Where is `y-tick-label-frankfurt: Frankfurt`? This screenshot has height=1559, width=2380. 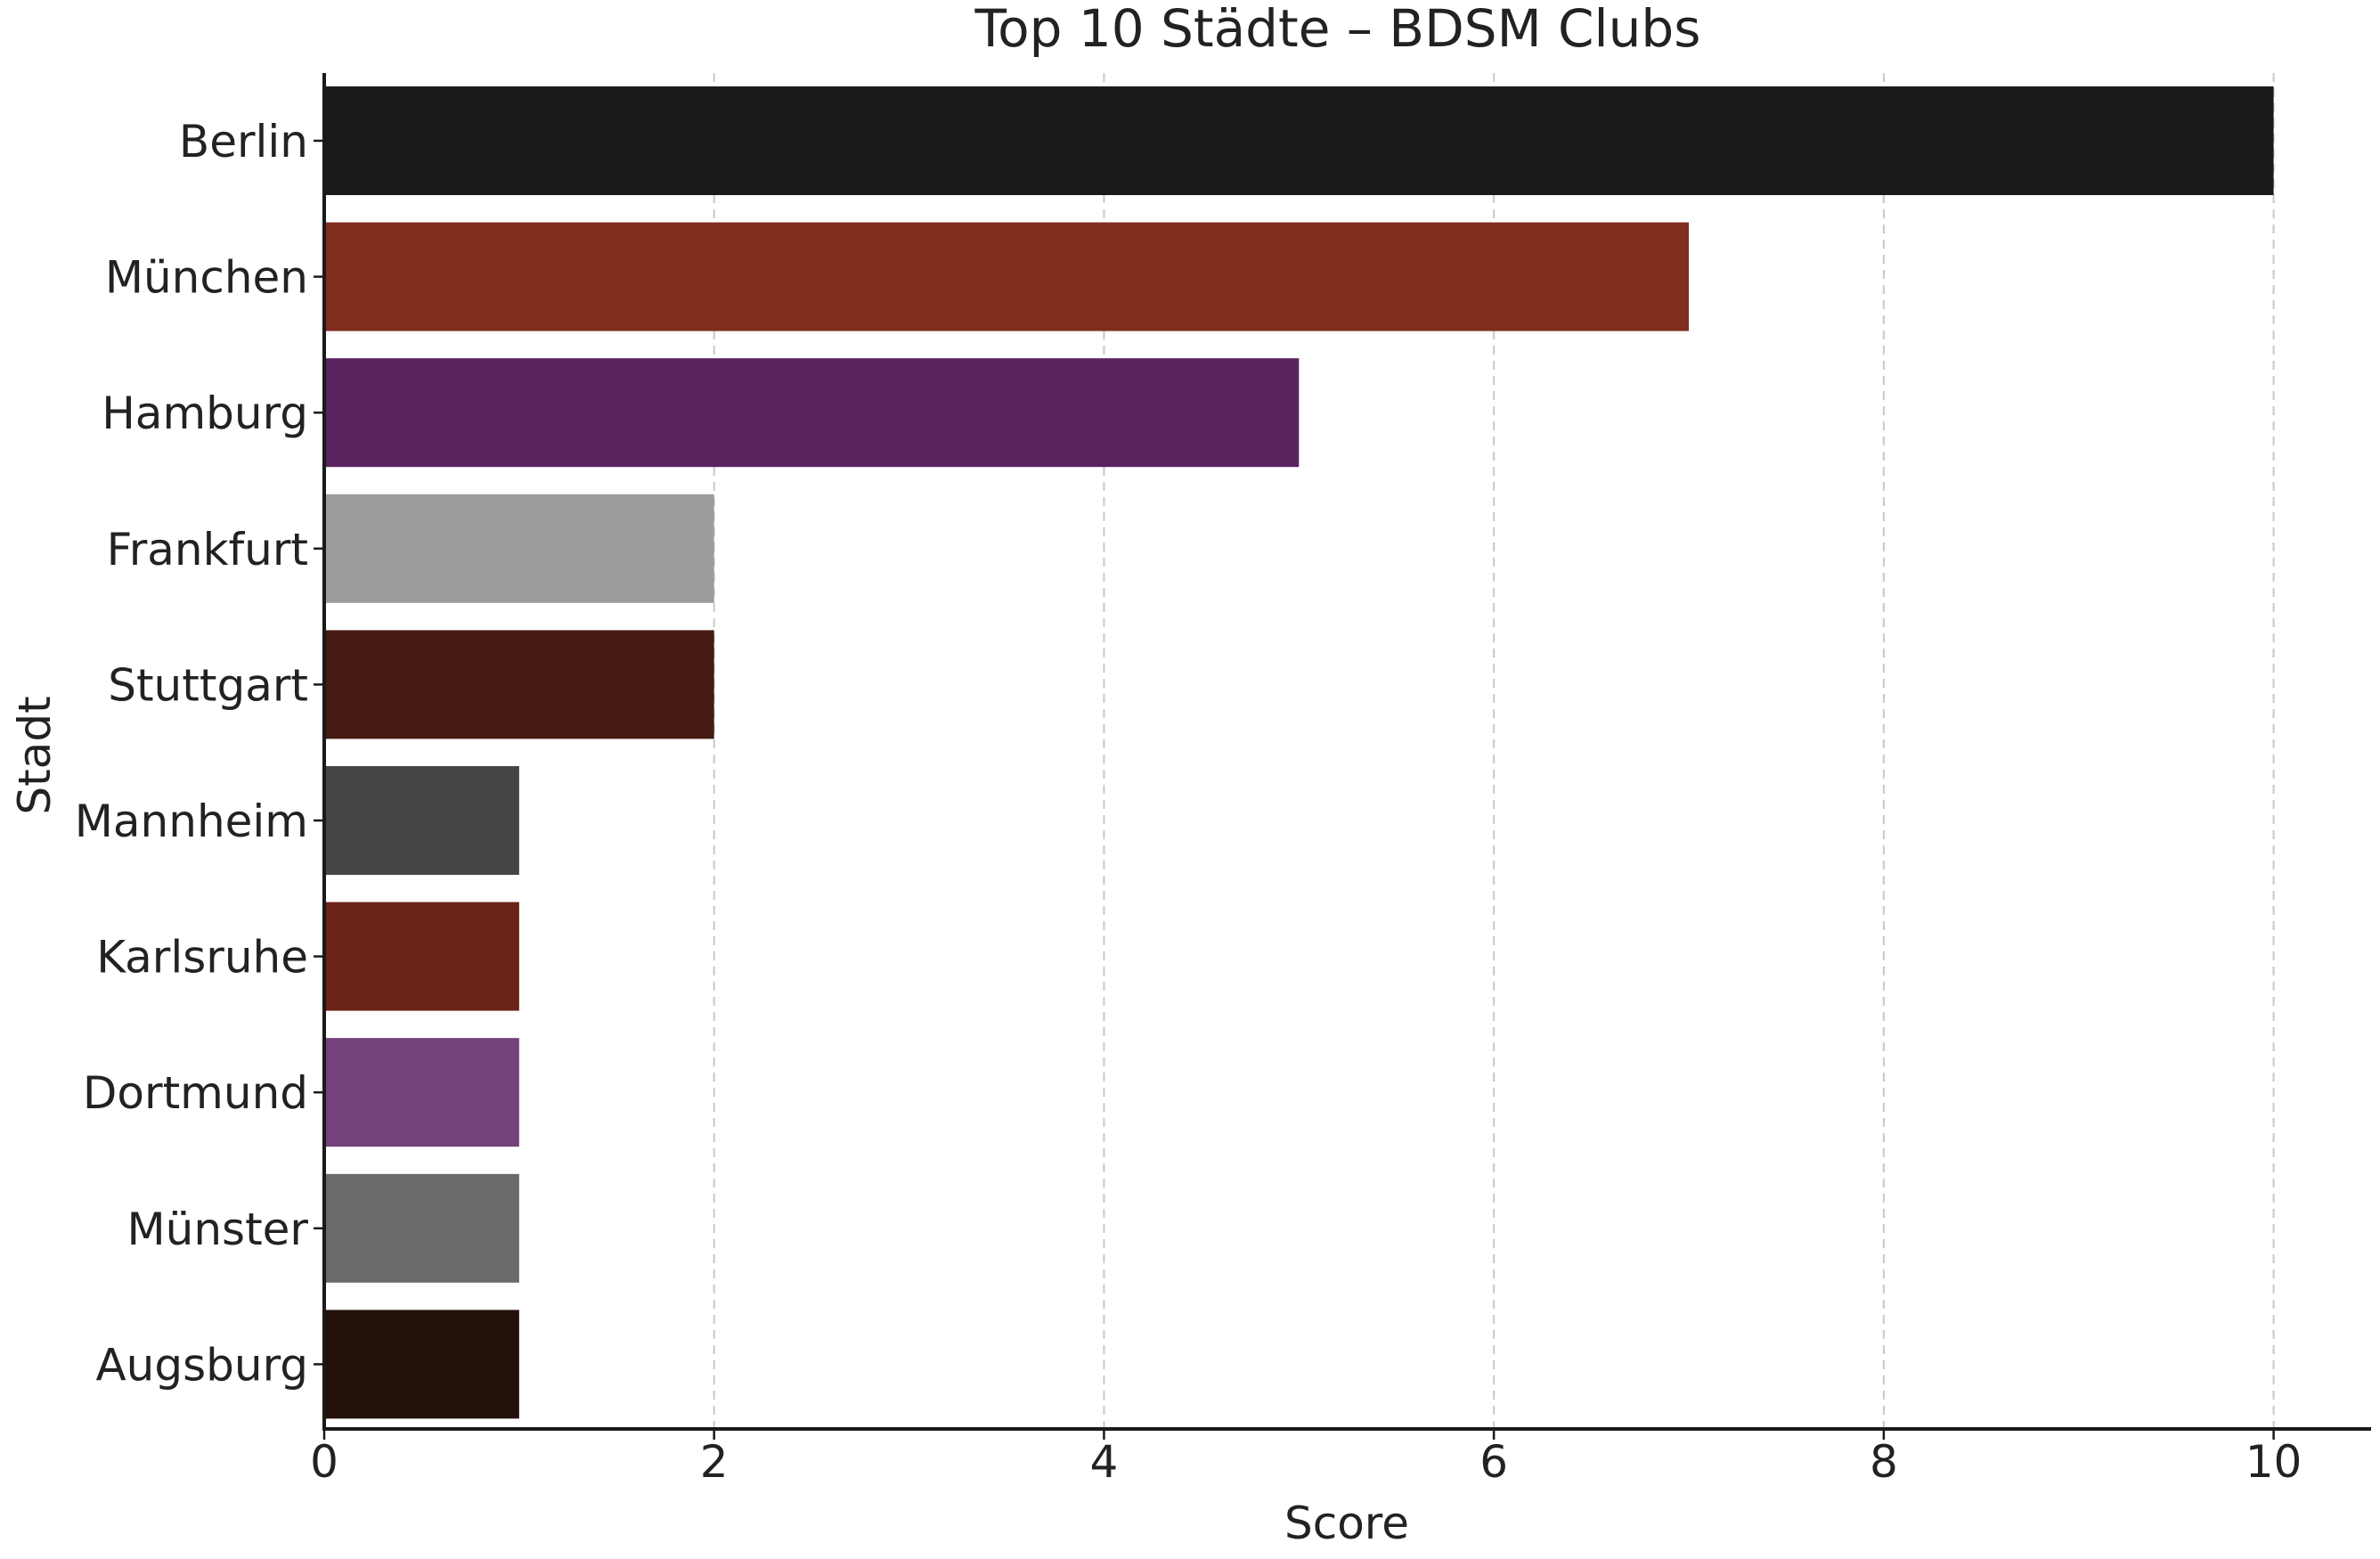
y-tick-label-frankfurt: Frankfurt is located at coordinates (207, 550).